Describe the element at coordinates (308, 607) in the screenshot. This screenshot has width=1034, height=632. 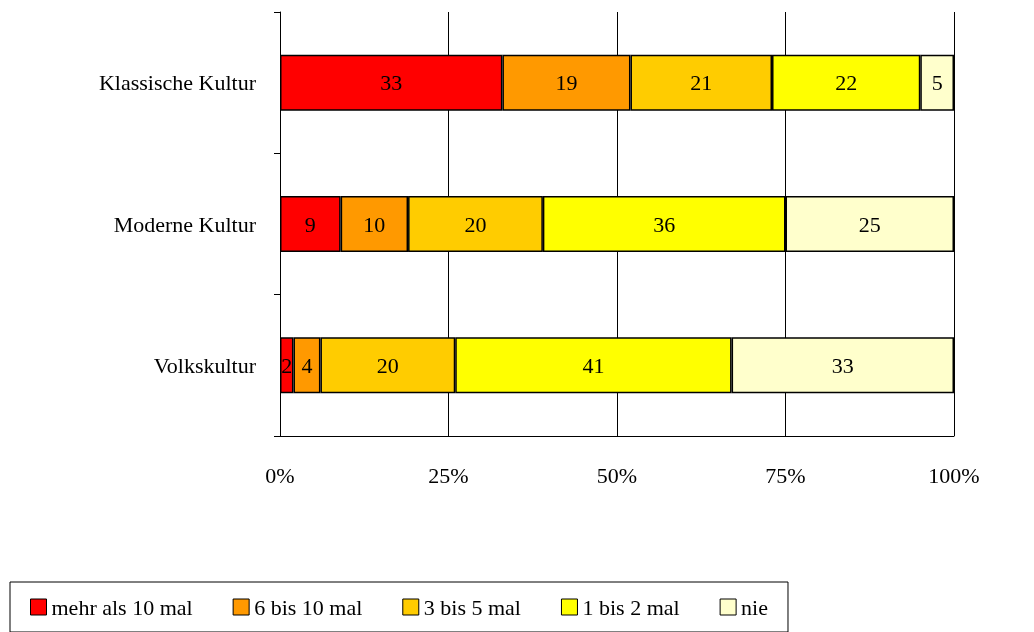
I see `legend-label: 6 bis 10 mal` at that location.